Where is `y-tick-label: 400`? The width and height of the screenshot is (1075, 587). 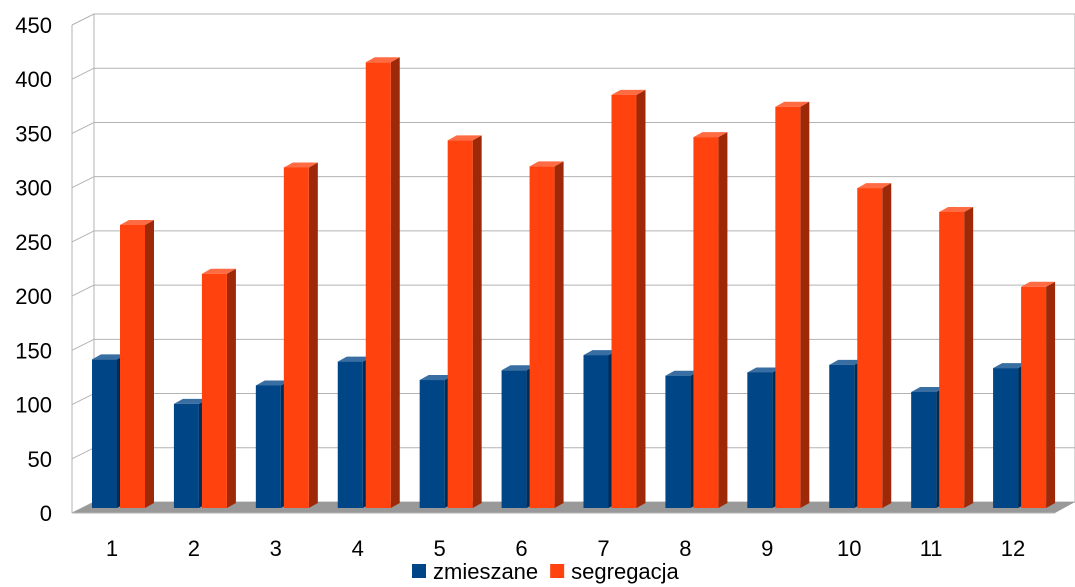
y-tick-label: 400 is located at coordinates (33, 79).